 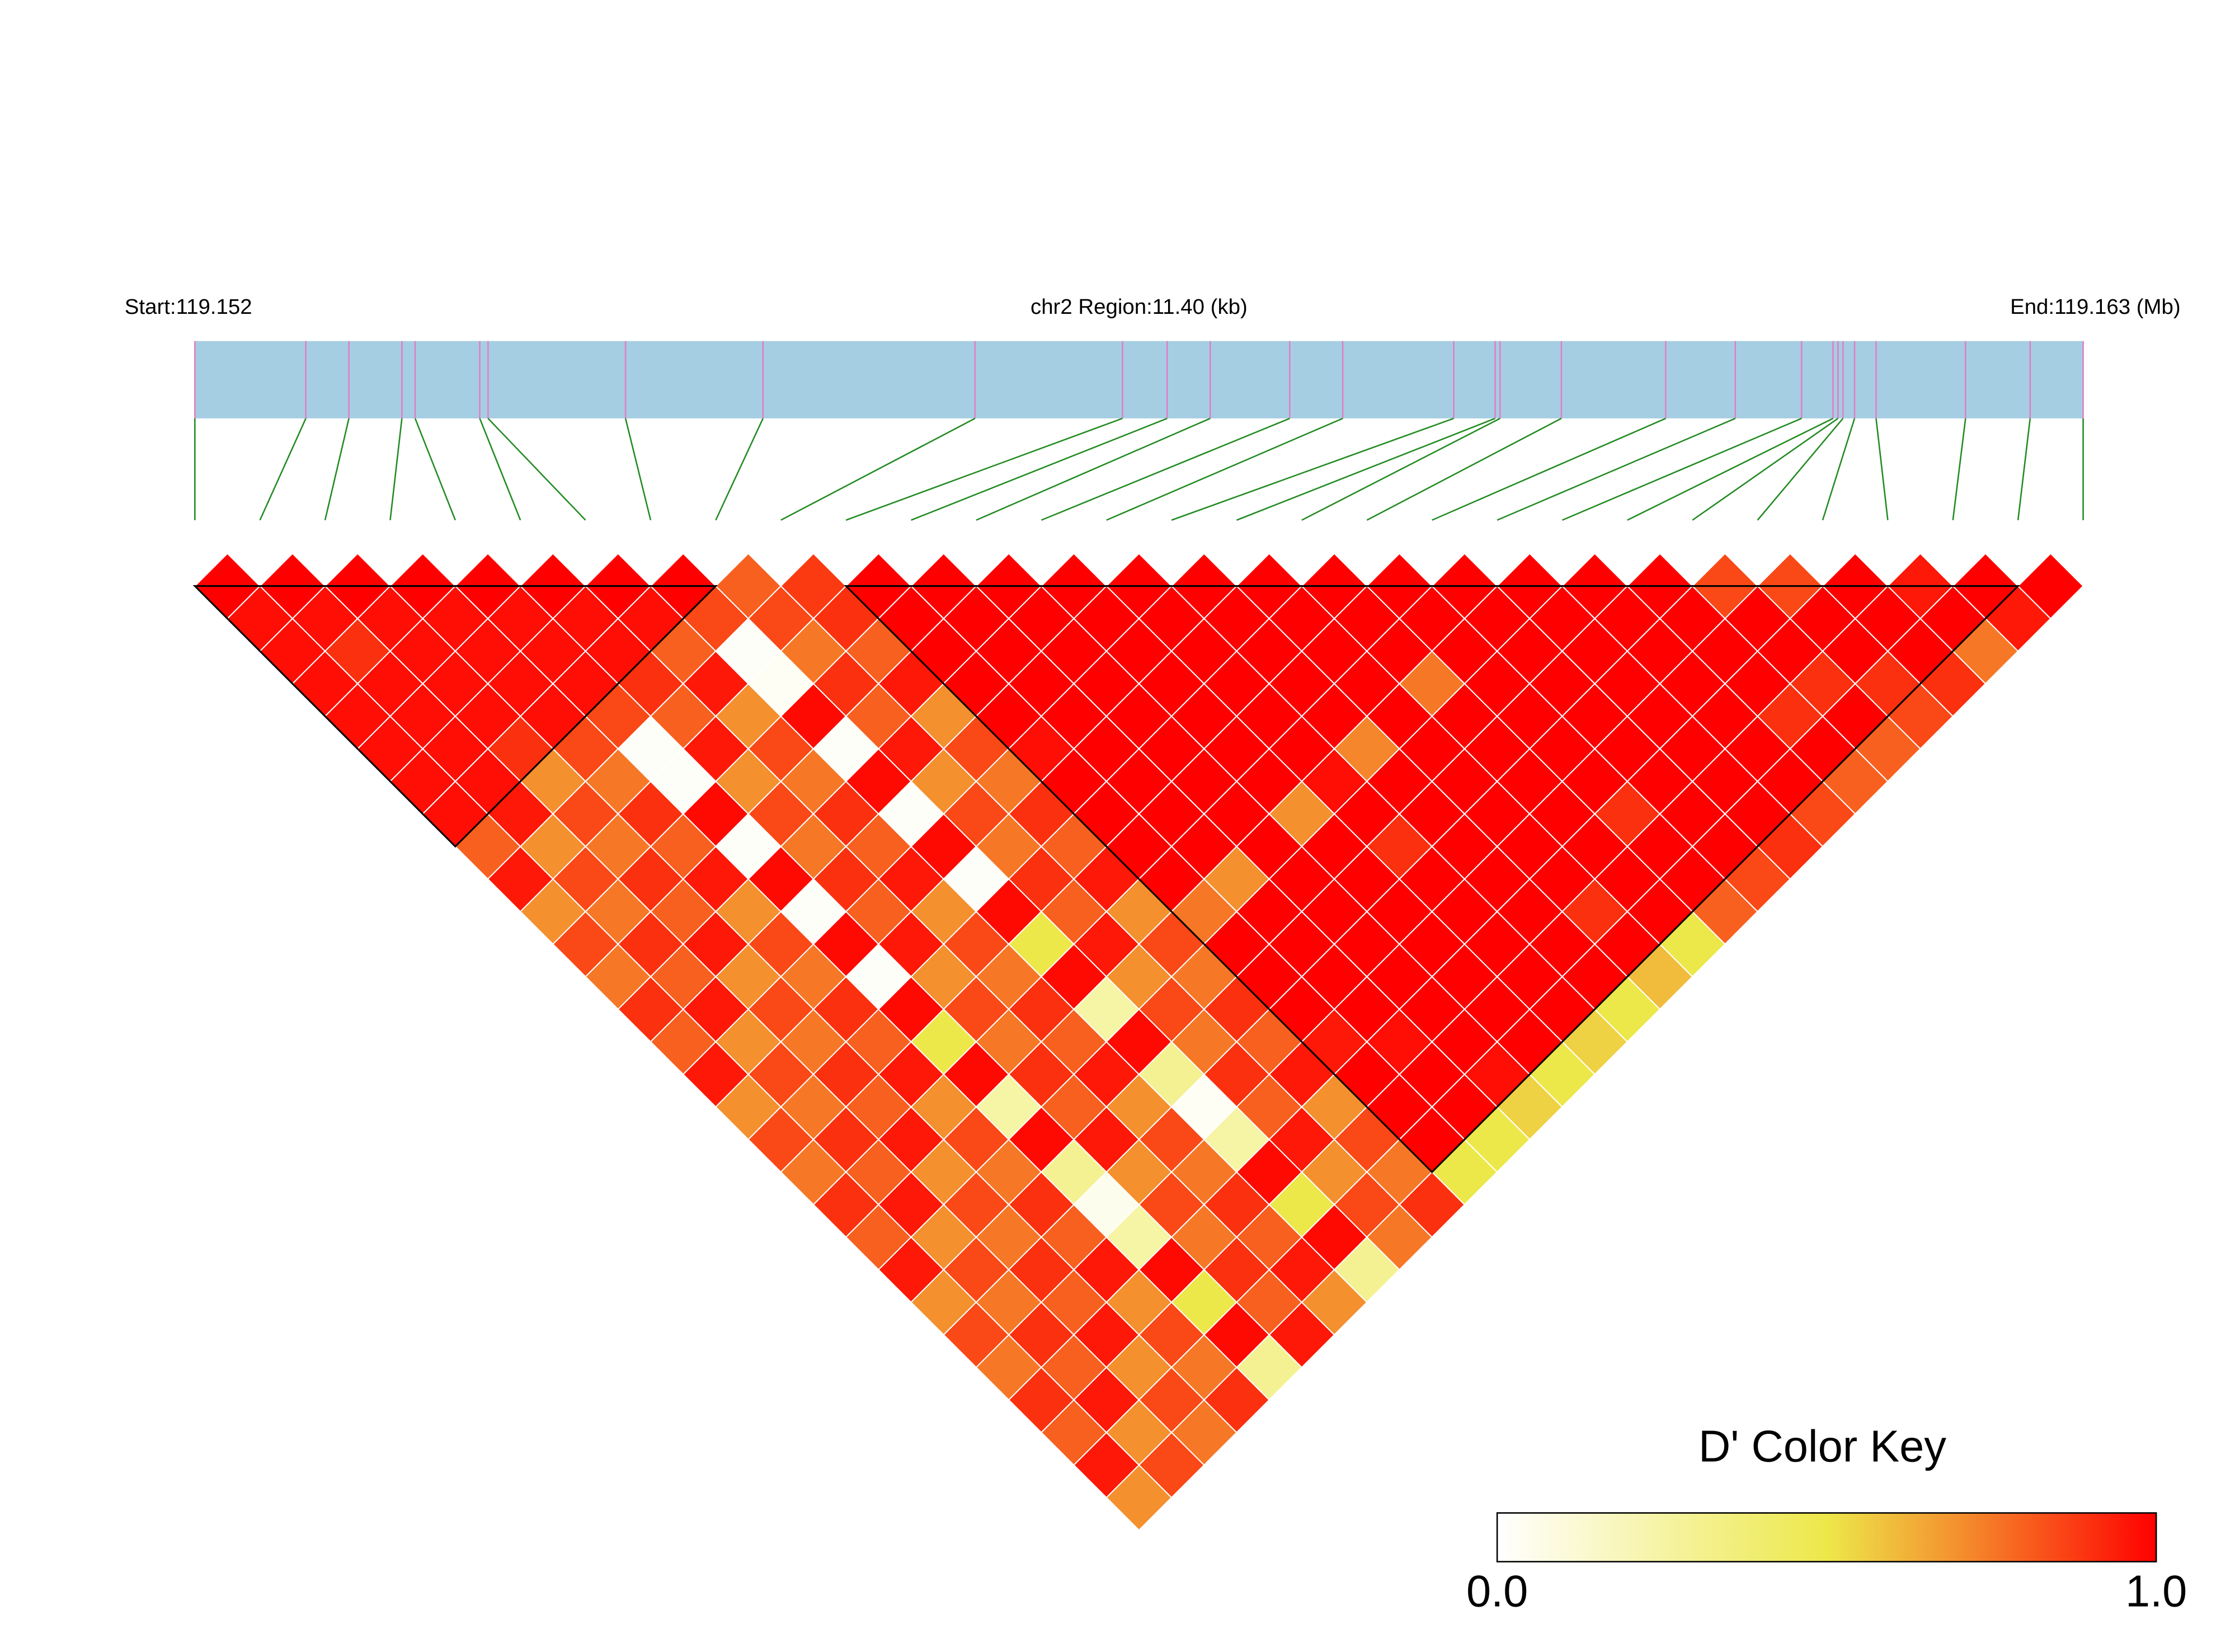 I want to click on key-title: D' Color Key, so click(x=1822, y=1446).